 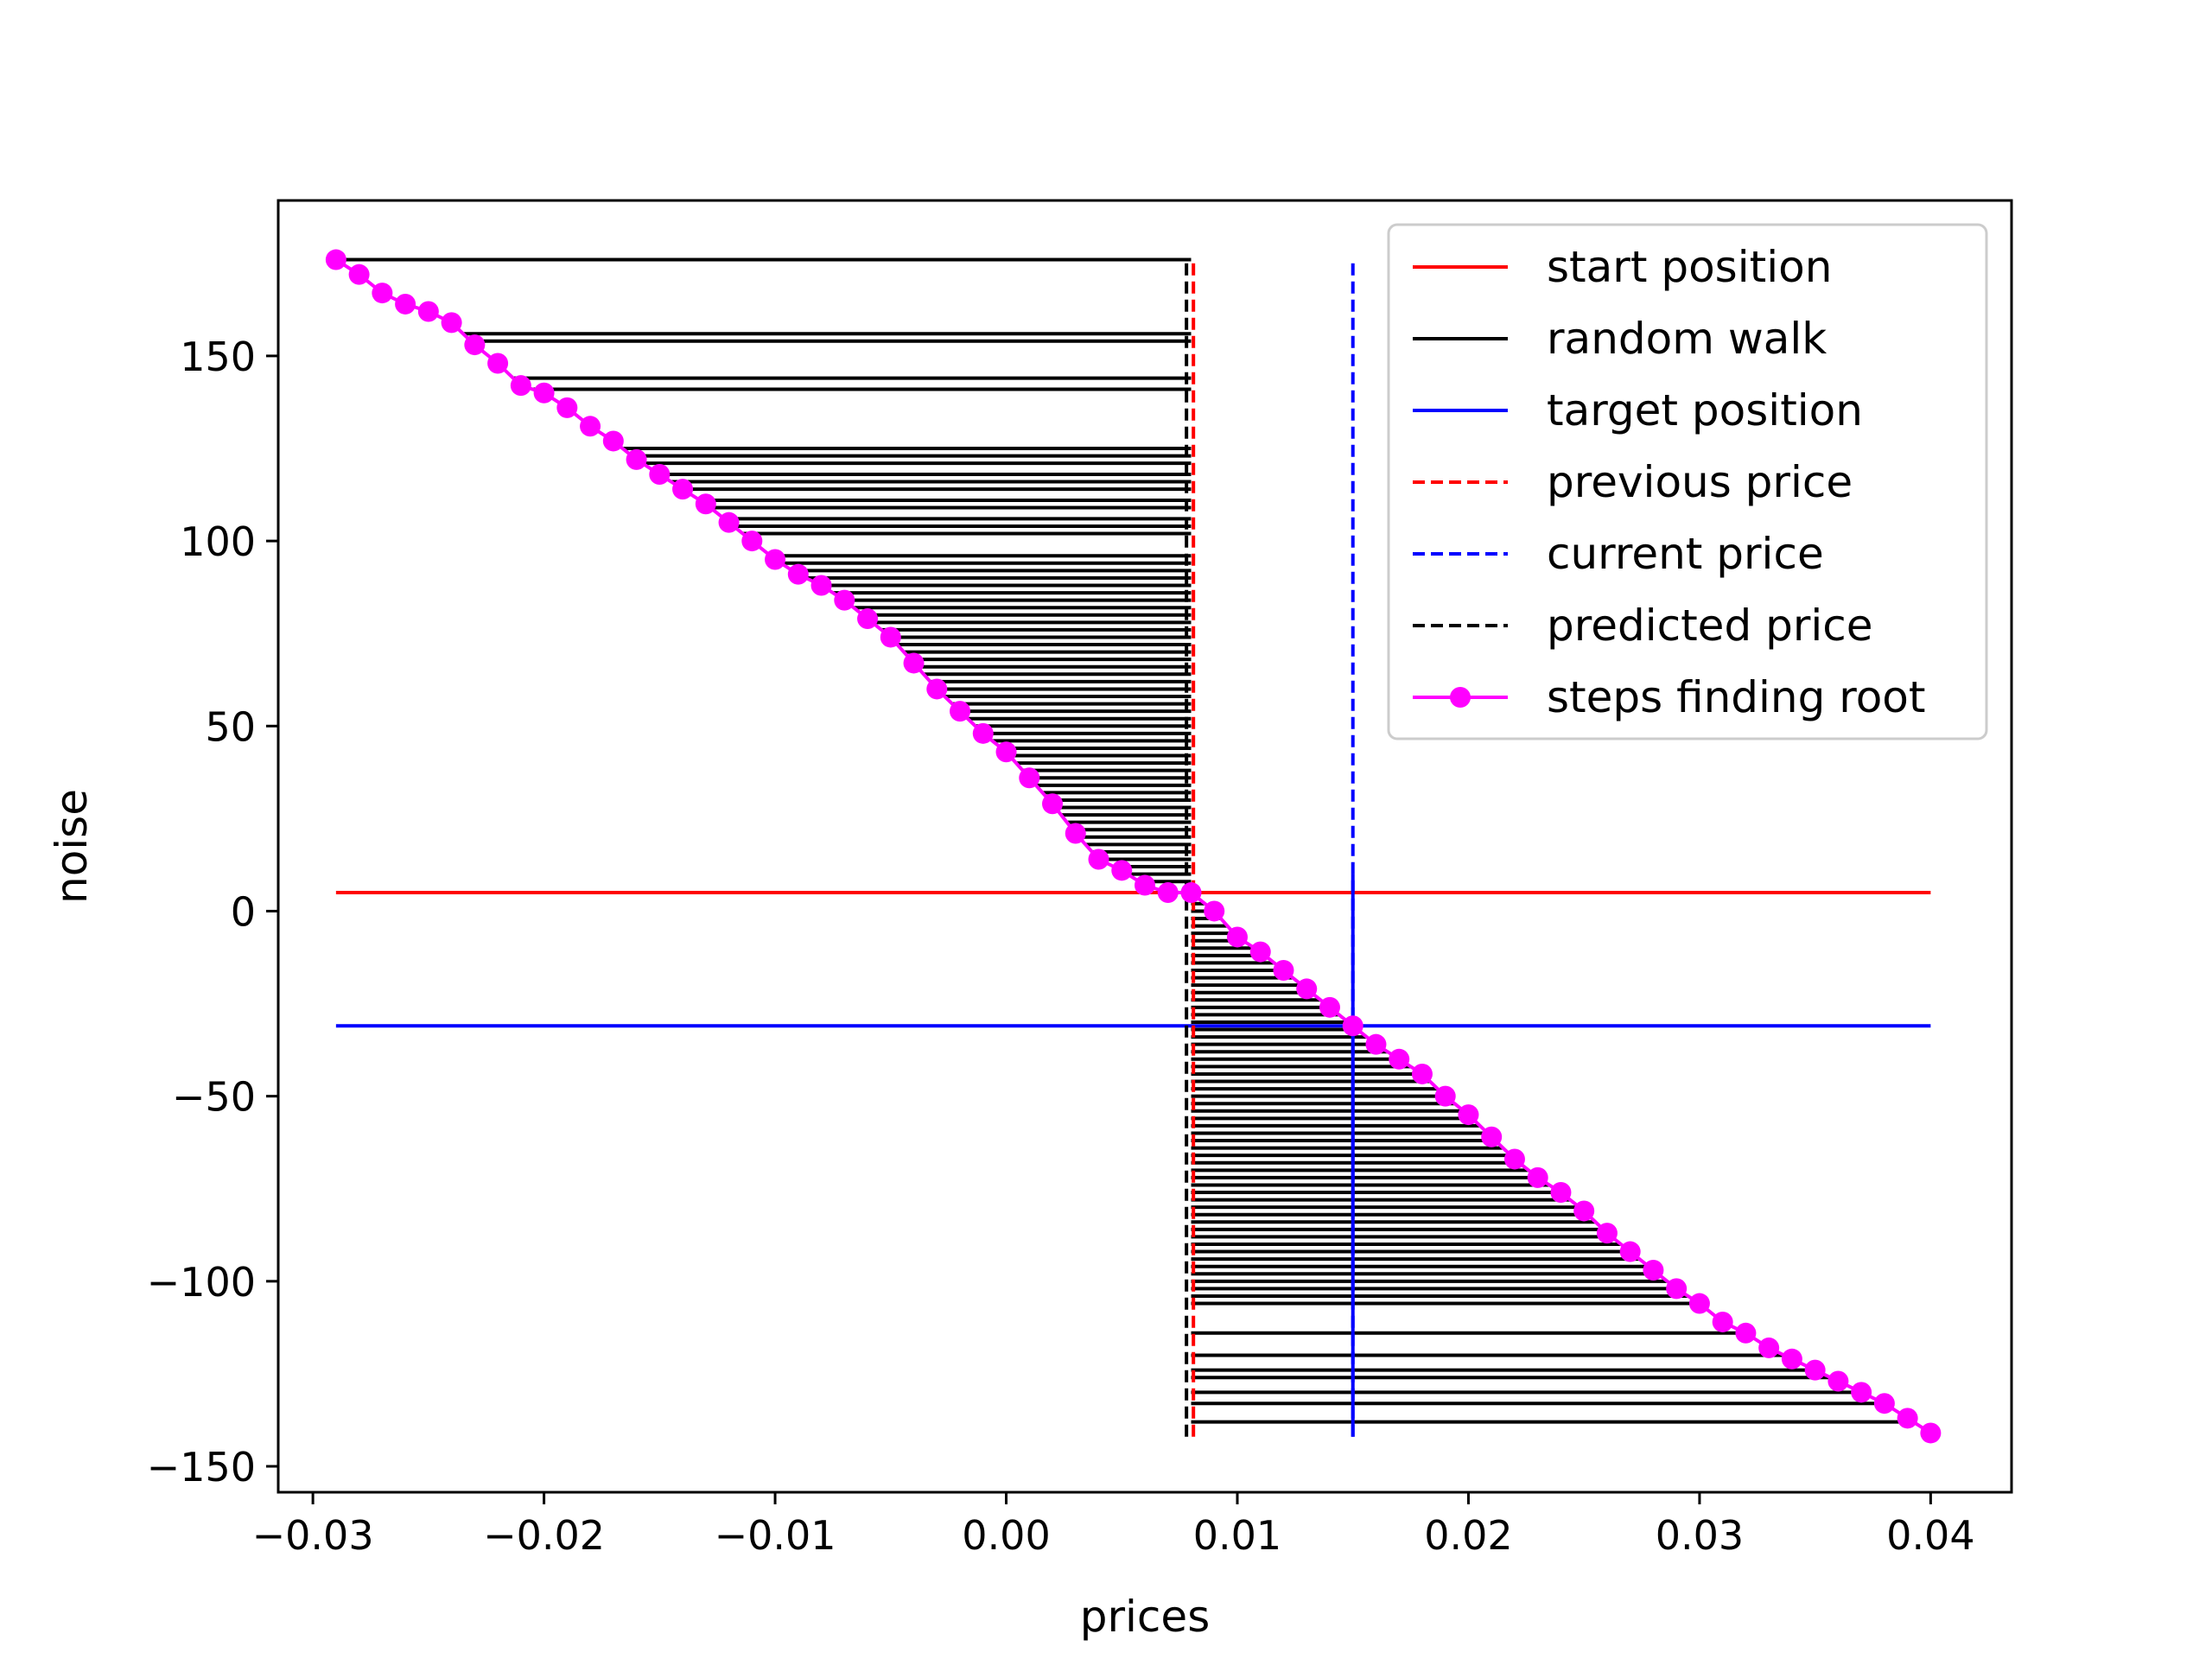 What do you see at coordinates (1689, 267) in the screenshot?
I see `legend-label: start position` at bounding box center [1689, 267].